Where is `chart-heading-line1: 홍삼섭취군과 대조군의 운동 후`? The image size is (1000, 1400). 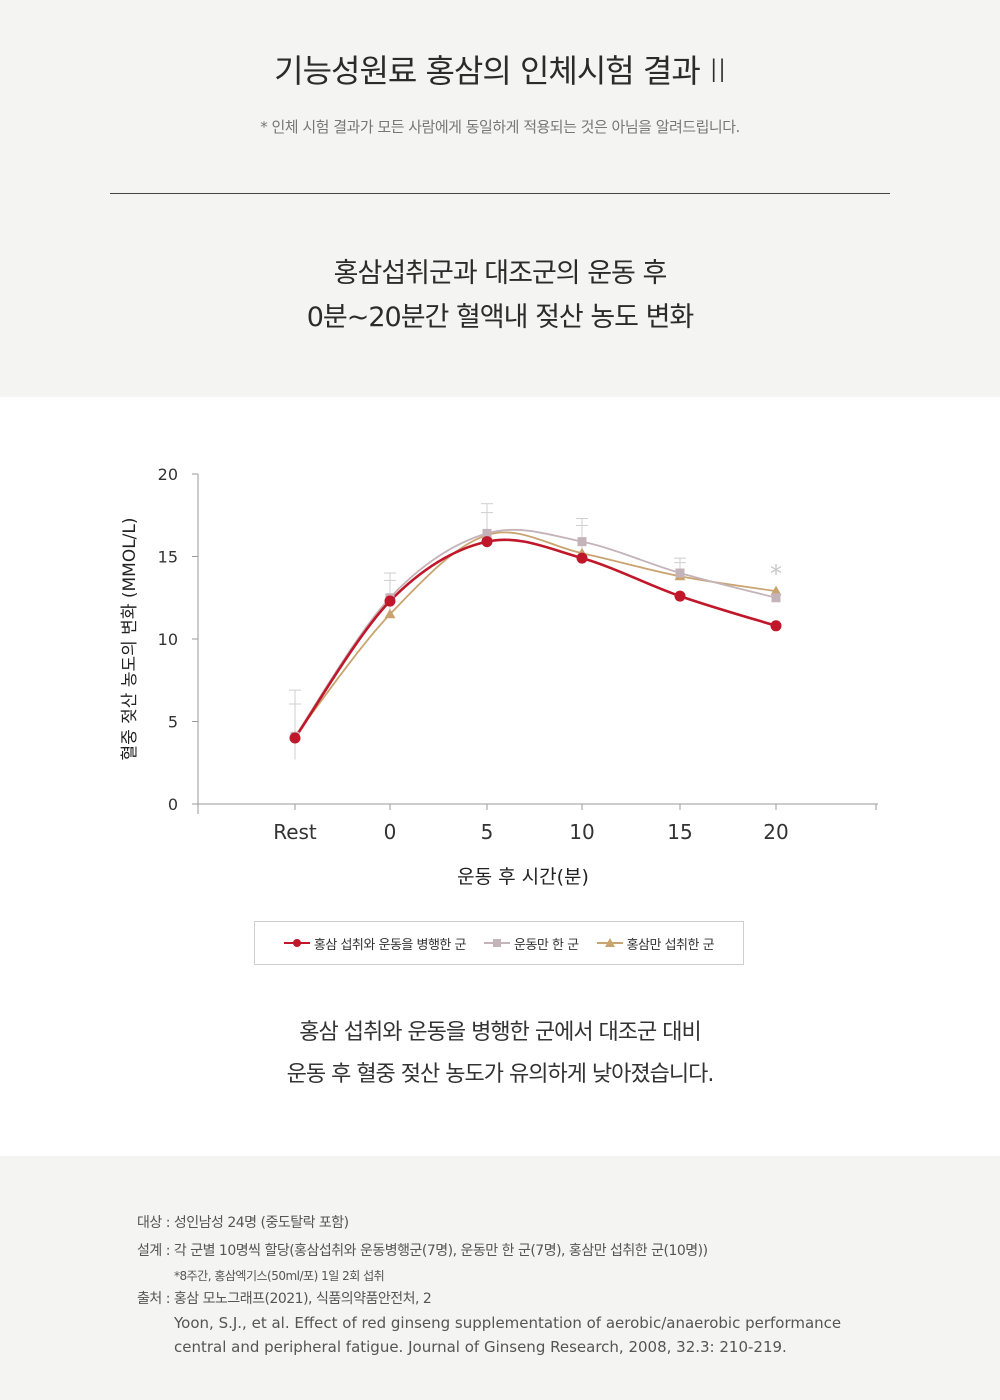
chart-heading-line1: 홍삼섭취군과 대조군의 운동 후 is located at coordinates (500, 273).